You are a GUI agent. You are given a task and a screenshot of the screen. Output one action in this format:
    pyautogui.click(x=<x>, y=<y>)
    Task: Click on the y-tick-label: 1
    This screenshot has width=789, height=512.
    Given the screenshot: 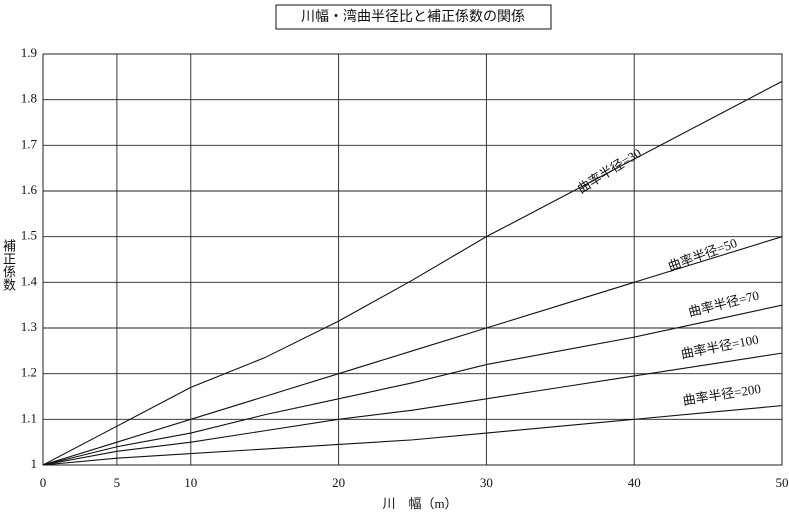 What is the action you would take?
    pyautogui.click(x=34, y=463)
    